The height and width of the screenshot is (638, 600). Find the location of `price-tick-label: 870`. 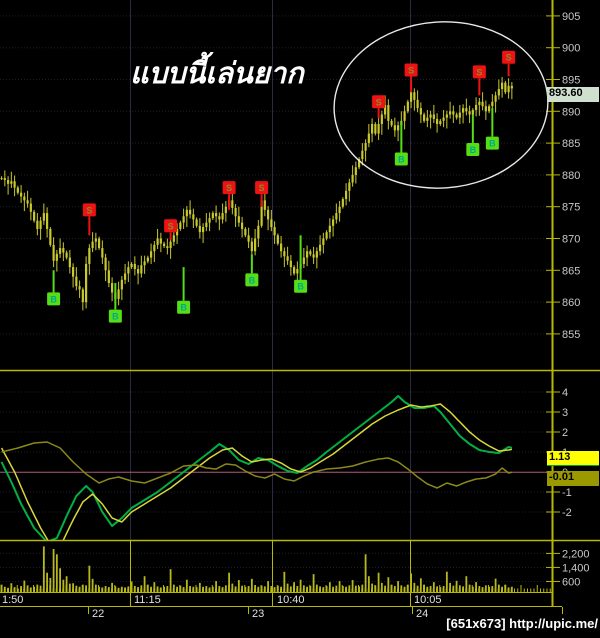

price-tick-label: 870 is located at coordinates (571, 240).